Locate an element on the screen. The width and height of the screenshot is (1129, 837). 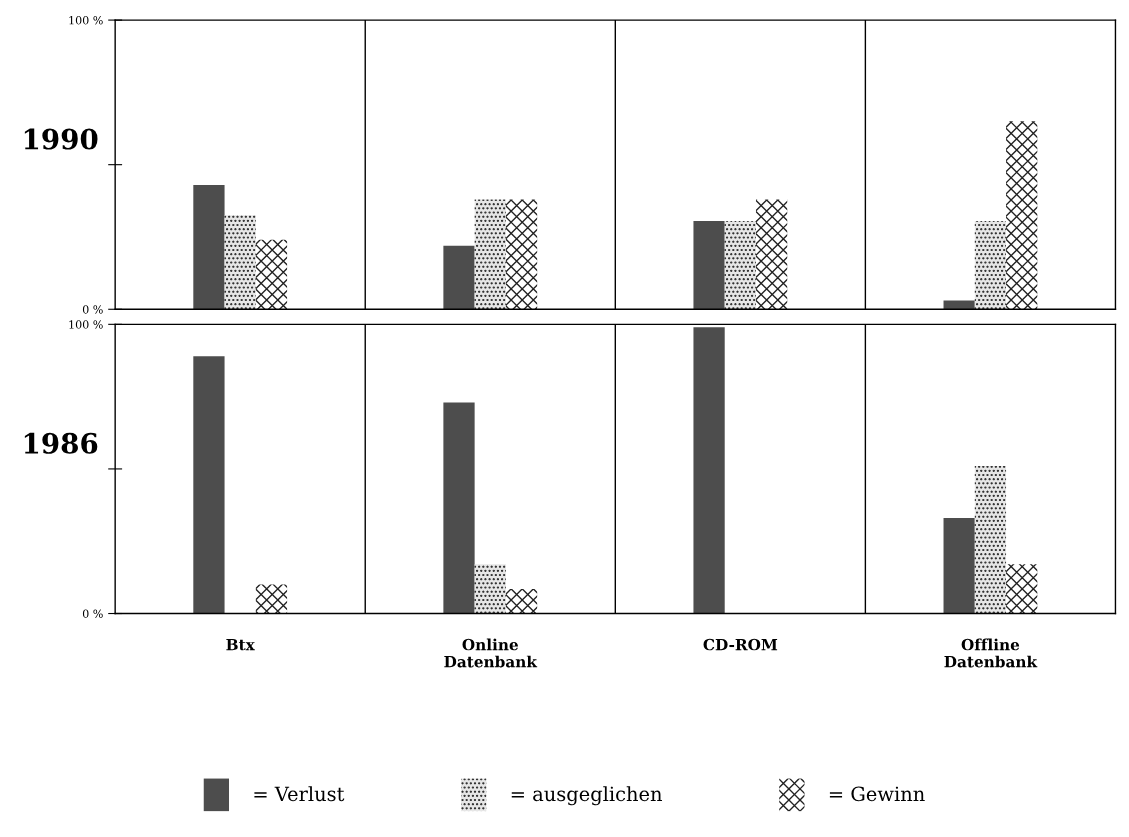
x-tick-label: Offline Datenbank is located at coordinates (991, 653).